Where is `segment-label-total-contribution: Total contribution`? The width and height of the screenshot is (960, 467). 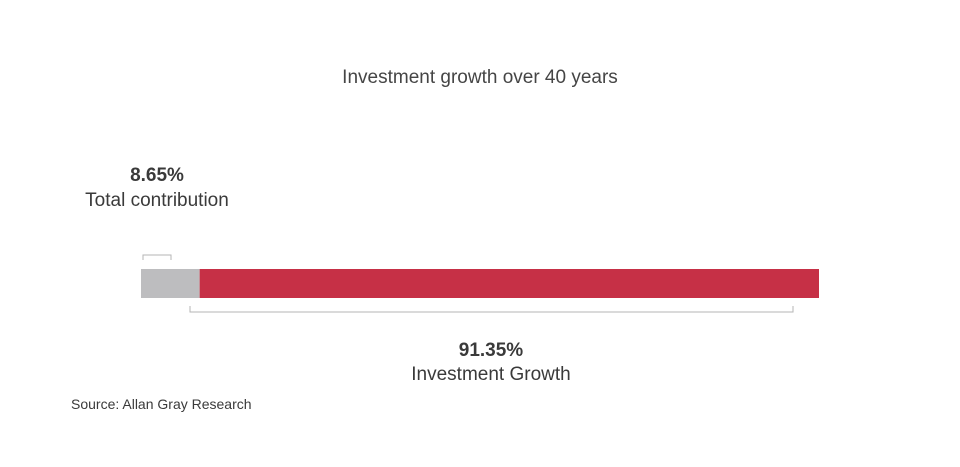 segment-label-total-contribution: Total contribution is located at coordinates (157, 200).